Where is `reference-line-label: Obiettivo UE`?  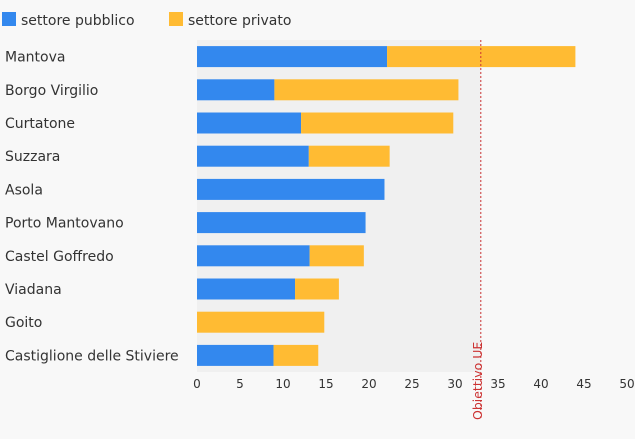
reference-line-label: Obiettivo UE is located at coordinates (477, 381).